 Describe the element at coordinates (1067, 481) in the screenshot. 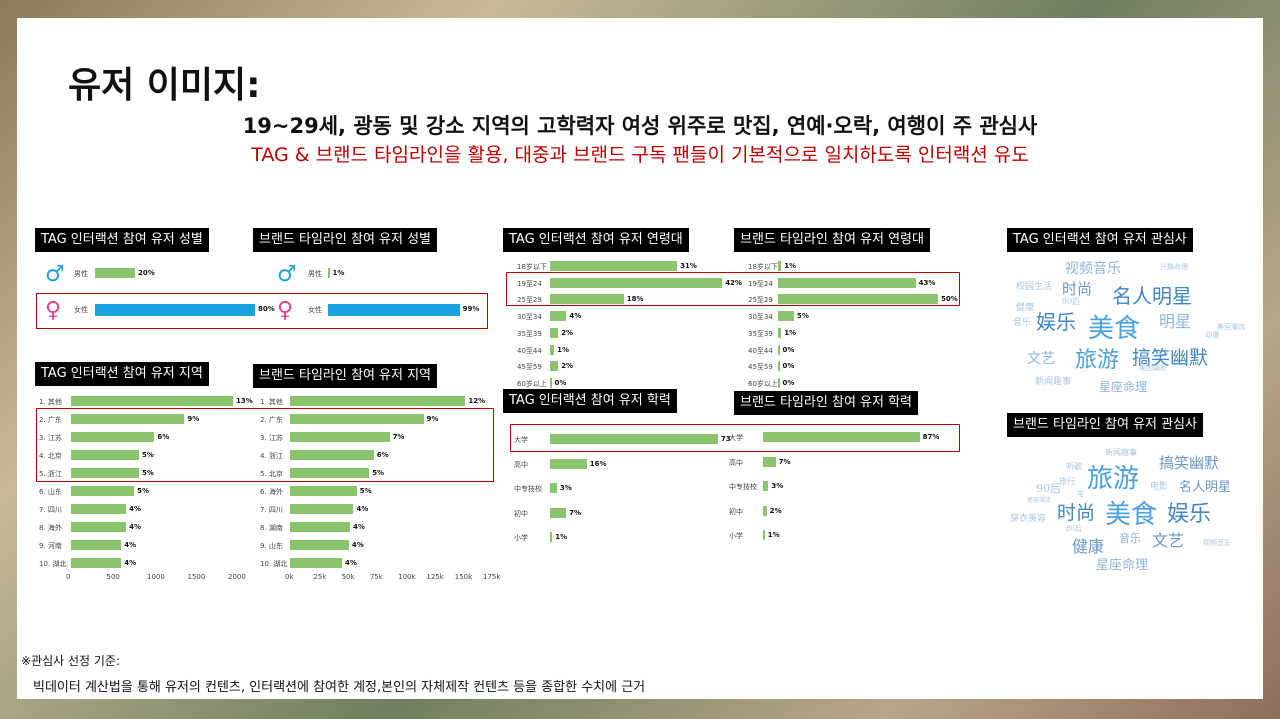

I see `cloud-word: 旅行` at that location.